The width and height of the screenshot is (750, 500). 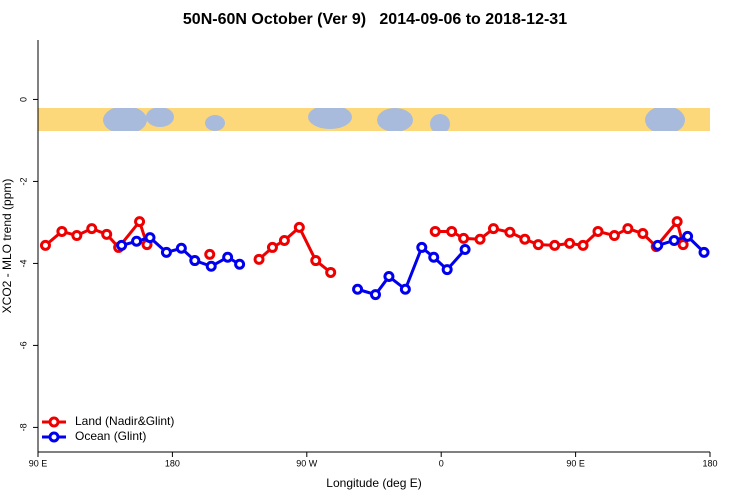 What do you see at coordinates (373, 483) in the screenshot?
I see `x-axis-label: Longitude (deg E)` at bounding box center [373, 483].